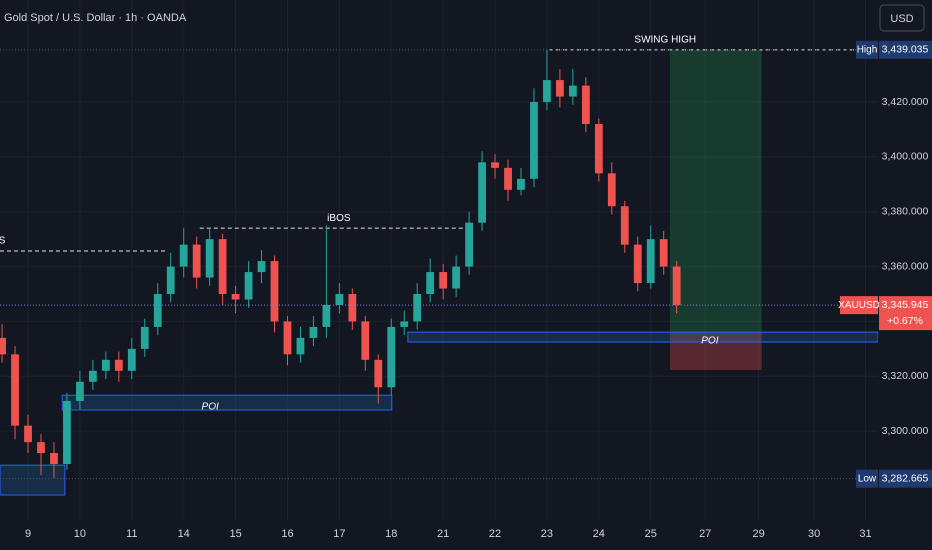 This screenshot has height=550, width=932. I want to click on x-tick-label: 22, so click(495, 534).